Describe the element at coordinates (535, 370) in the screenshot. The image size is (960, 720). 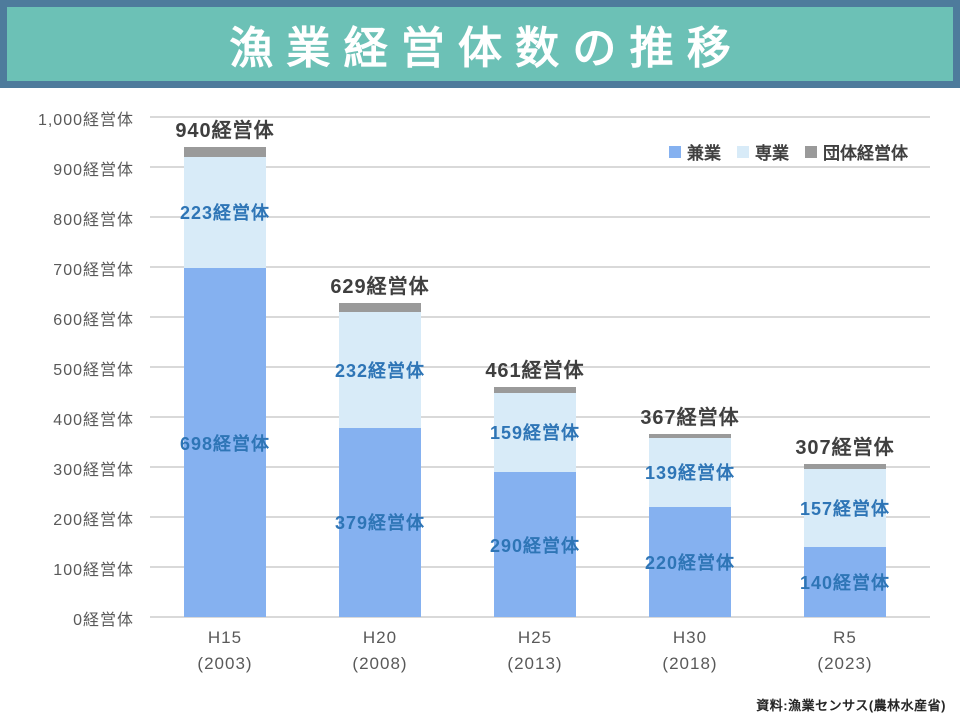
I see `total-label: 461経営体` at that location.